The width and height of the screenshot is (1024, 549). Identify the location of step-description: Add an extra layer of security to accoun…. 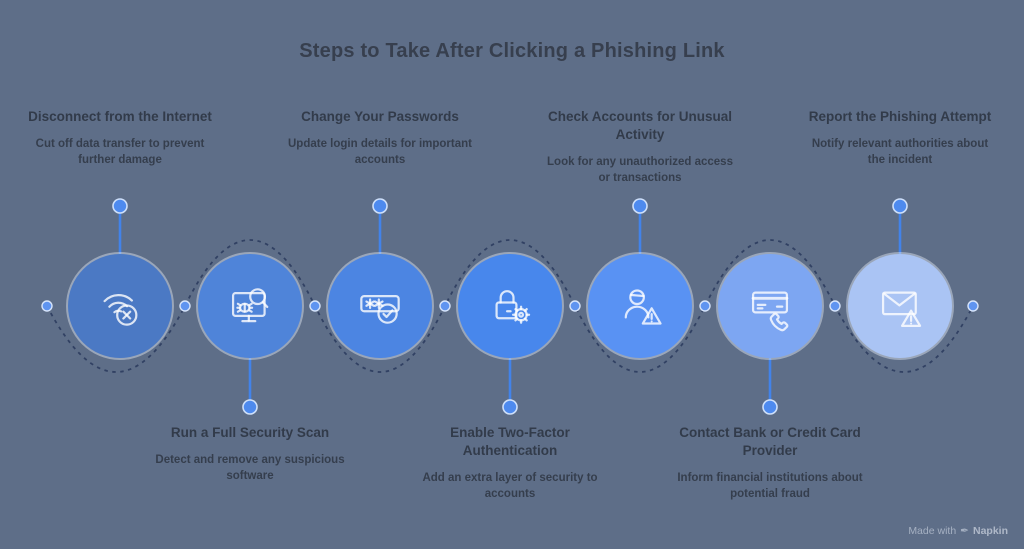
(510, 486).